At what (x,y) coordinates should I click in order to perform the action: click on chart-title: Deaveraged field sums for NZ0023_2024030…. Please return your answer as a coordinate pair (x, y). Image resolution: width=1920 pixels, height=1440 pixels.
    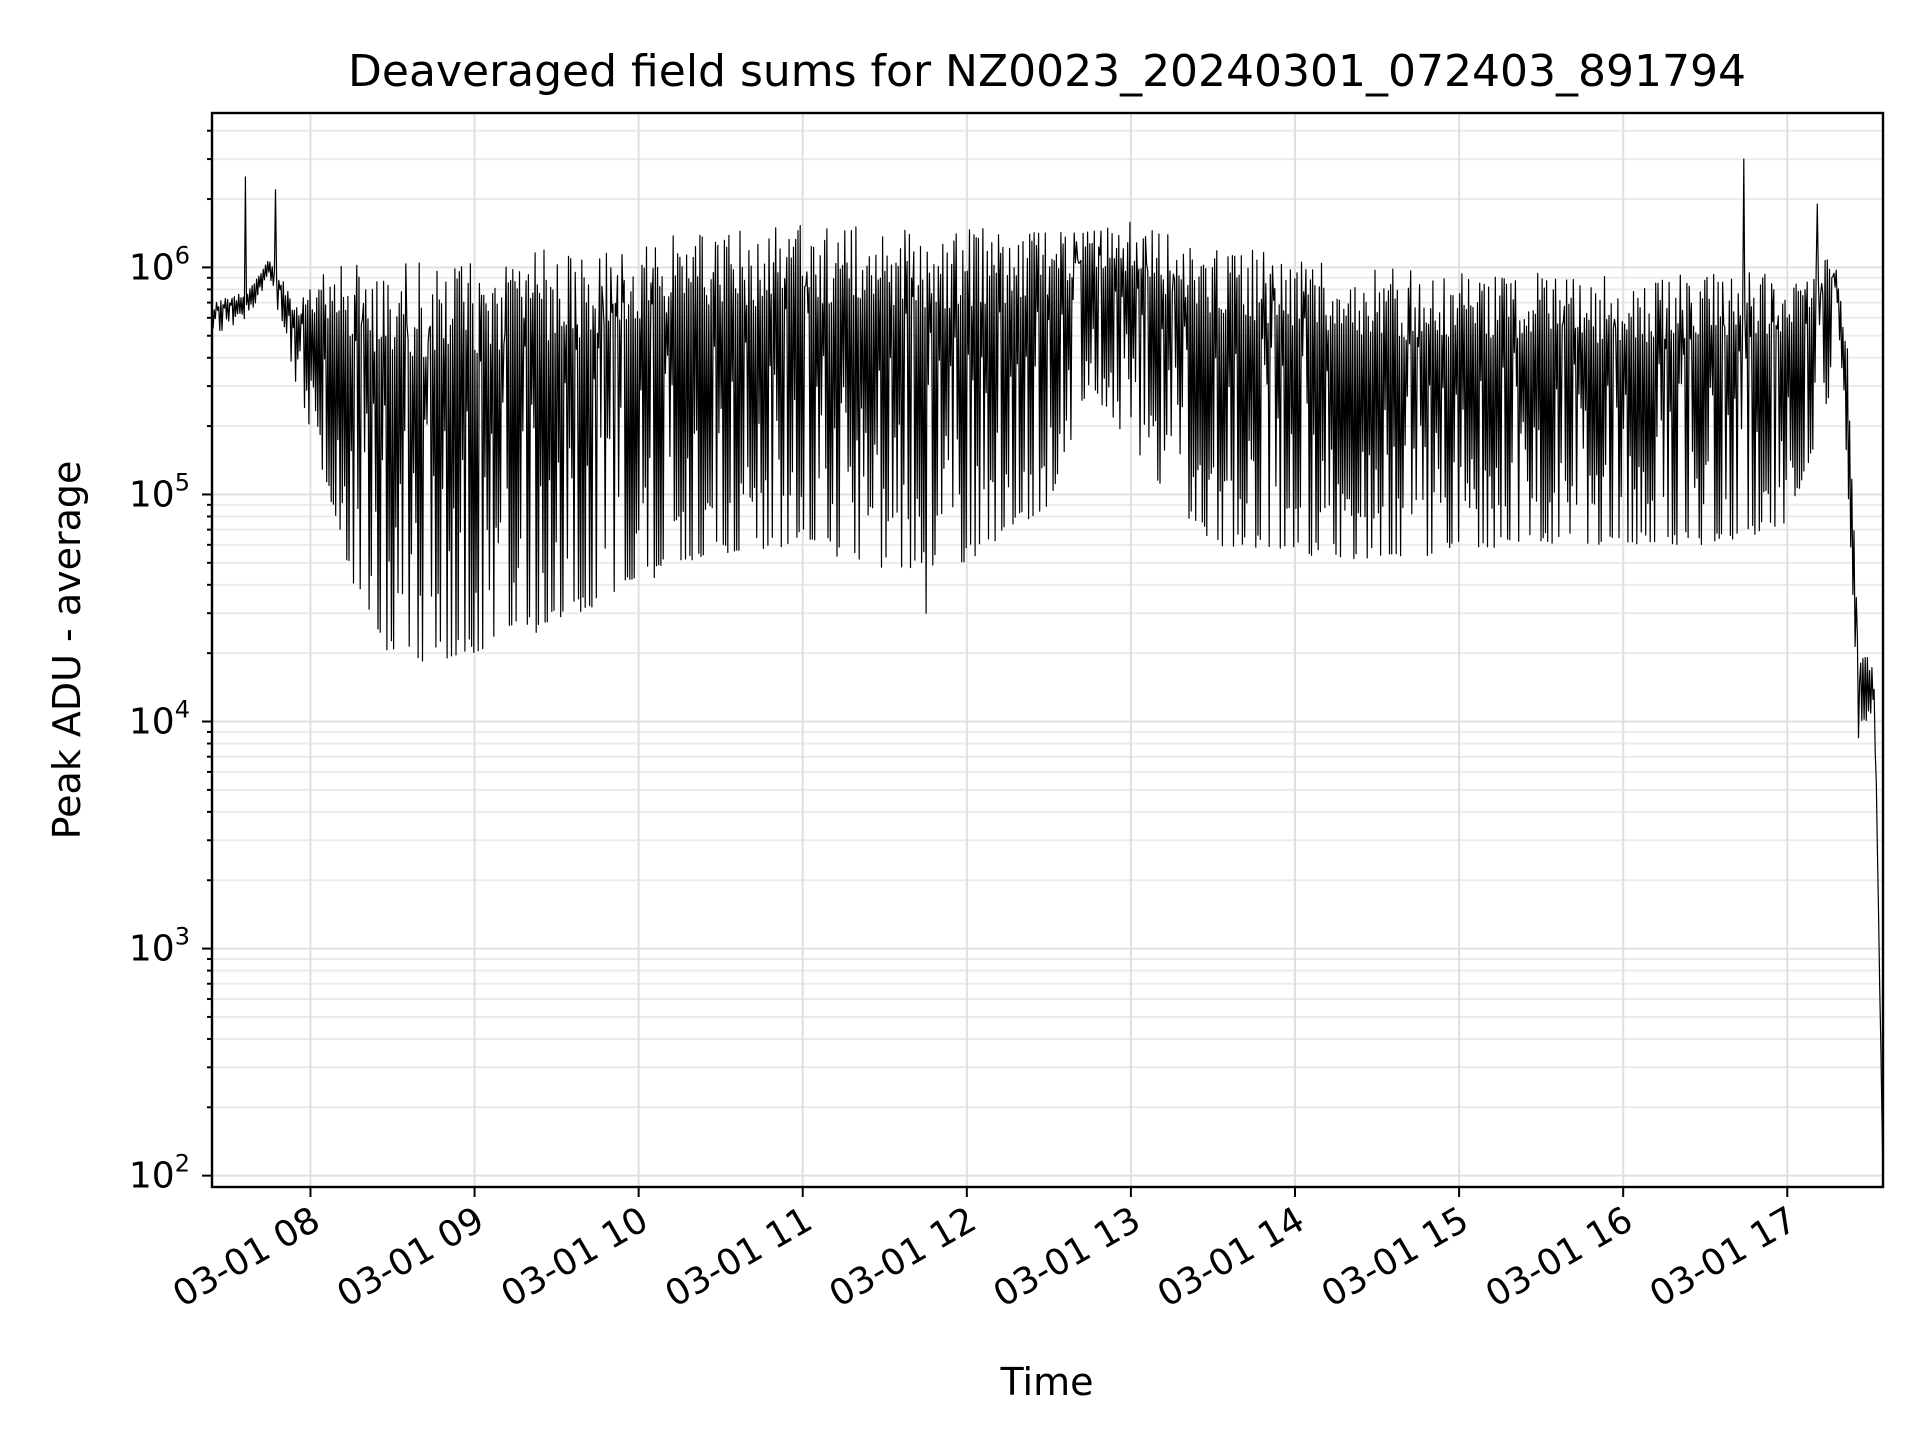
    Looking at the image, I should click on (1047, 71).